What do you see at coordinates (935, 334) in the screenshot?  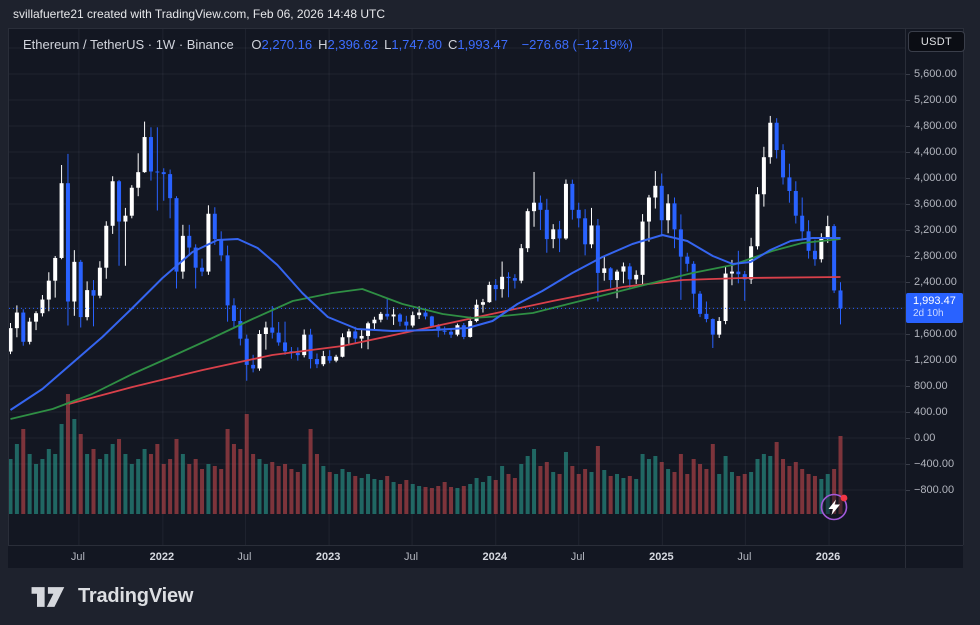 I see `price-tick-label: 1,600.00` at bounding box center [935, 334].